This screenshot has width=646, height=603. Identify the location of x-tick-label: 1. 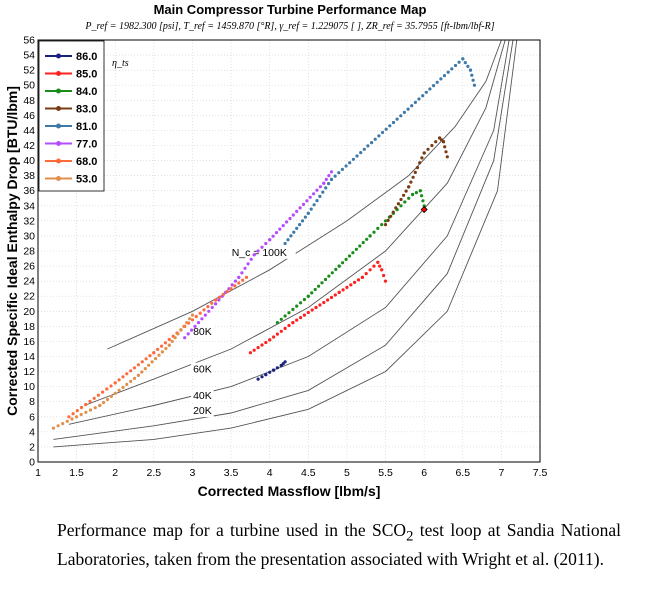
(38, 473).